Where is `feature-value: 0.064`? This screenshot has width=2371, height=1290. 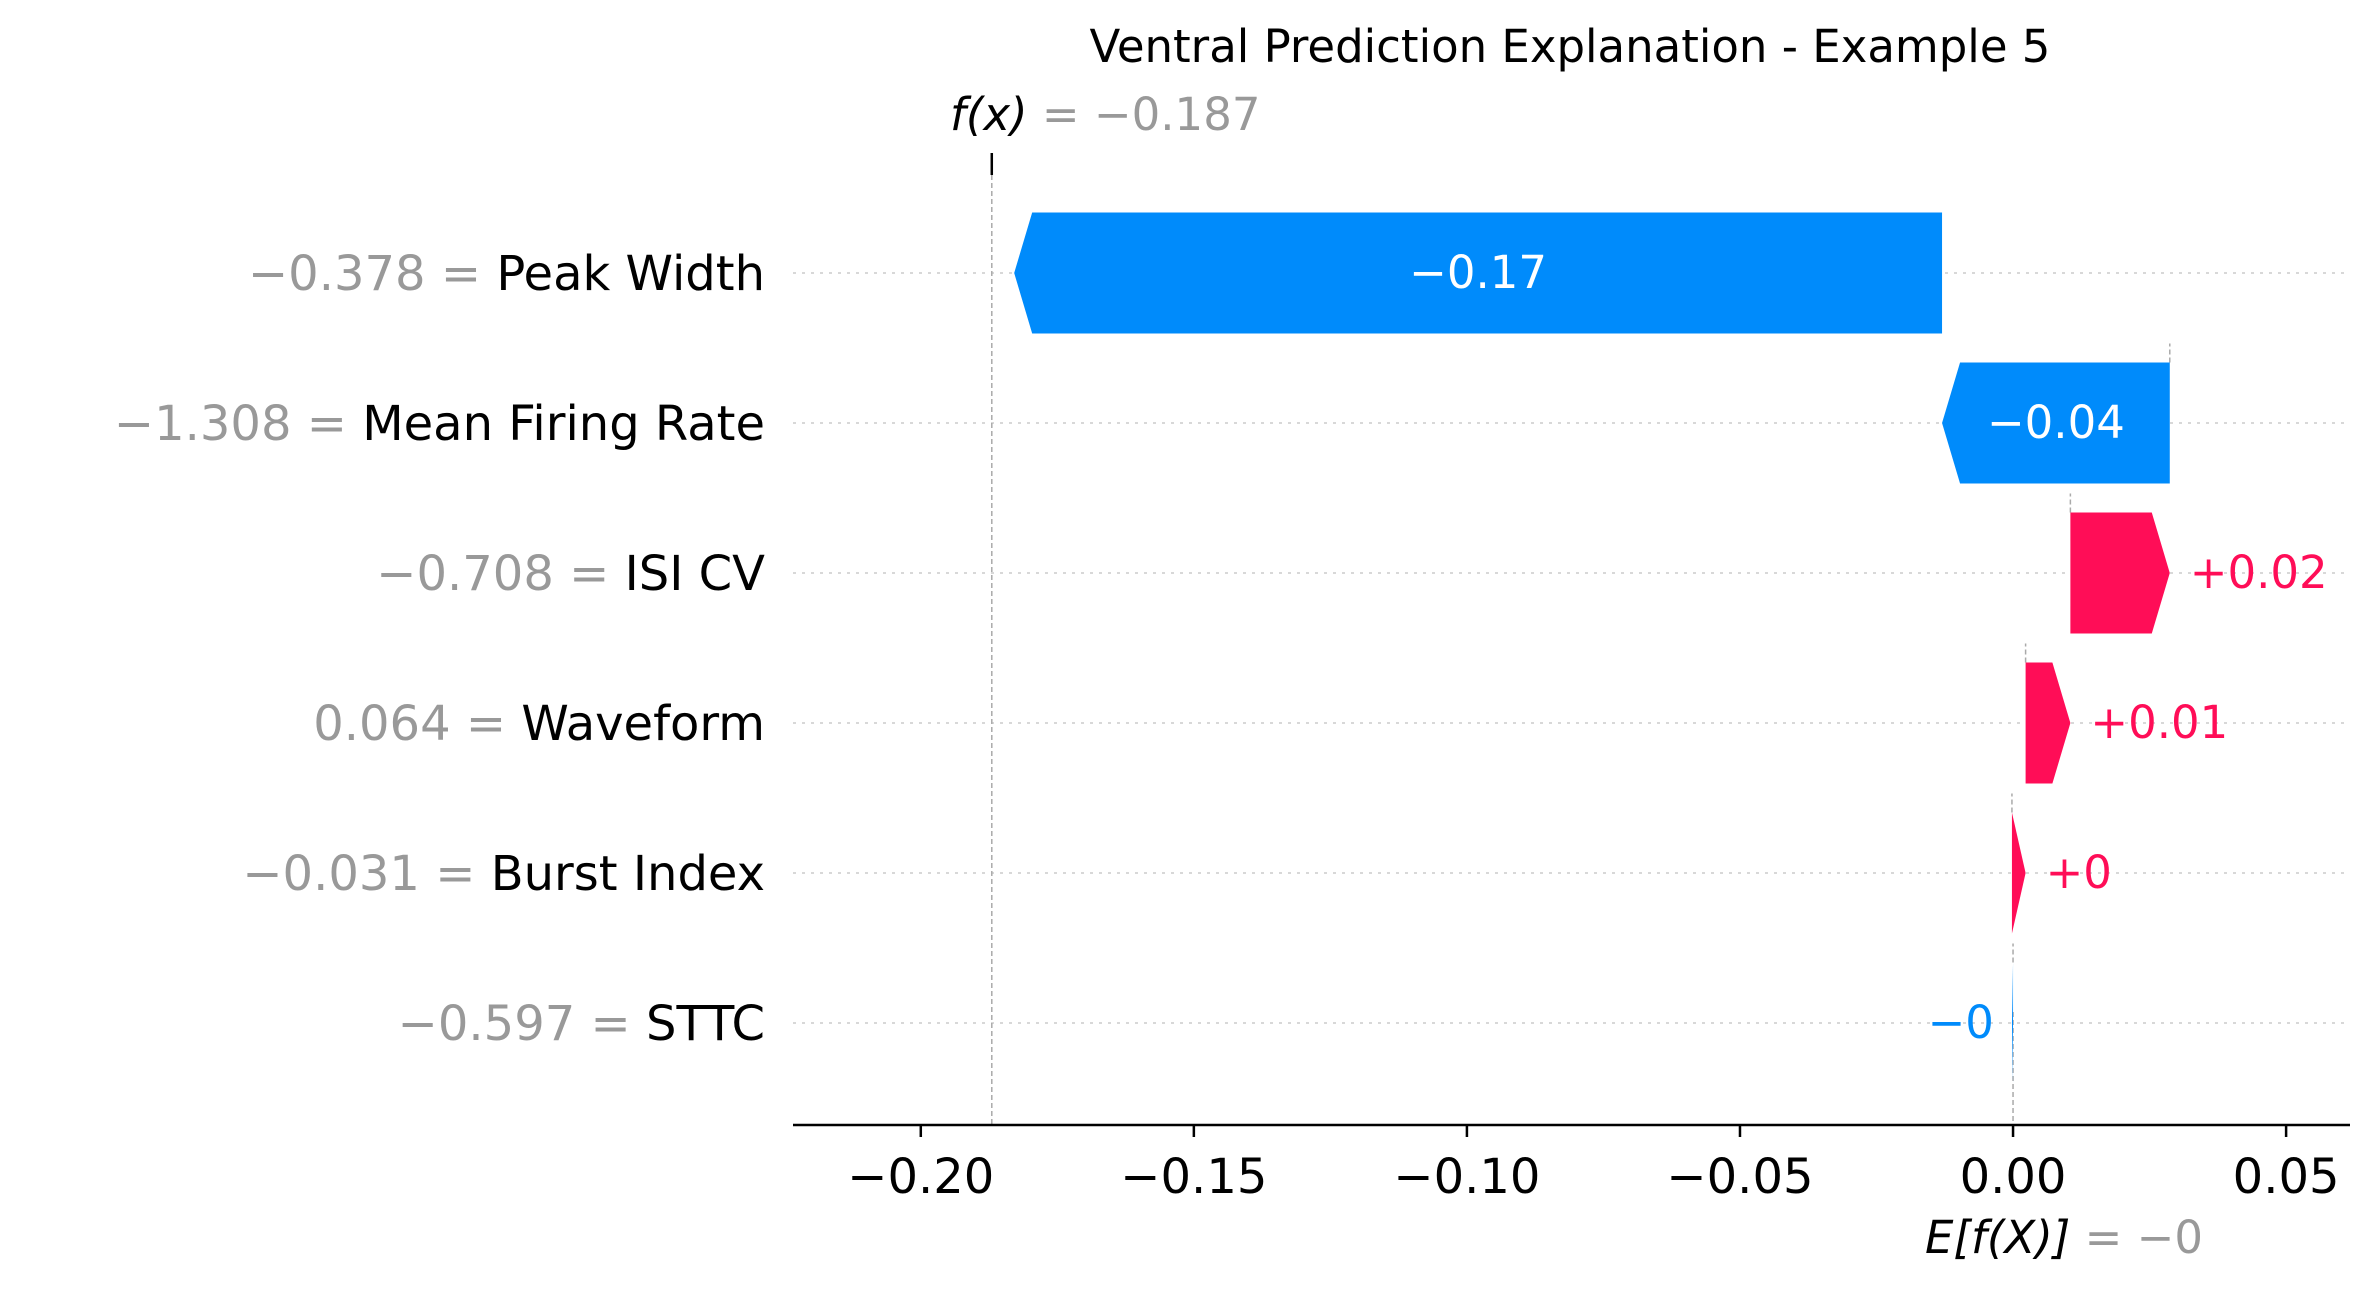 feature-value: 0.064 is located at coordinates (381, 724).